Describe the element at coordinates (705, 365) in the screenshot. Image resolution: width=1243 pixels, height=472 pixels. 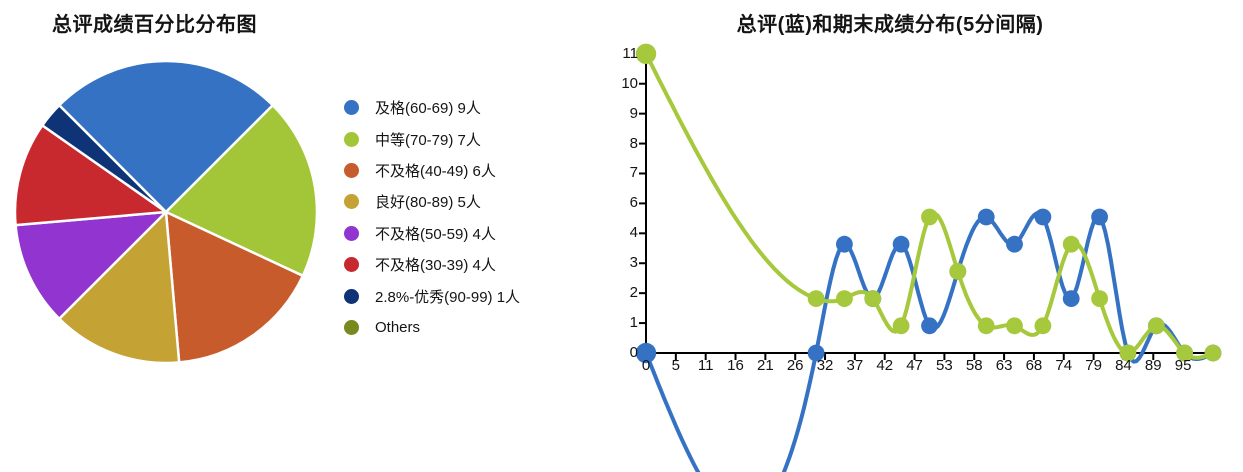
I see `x-tick-label: 11` at that location.